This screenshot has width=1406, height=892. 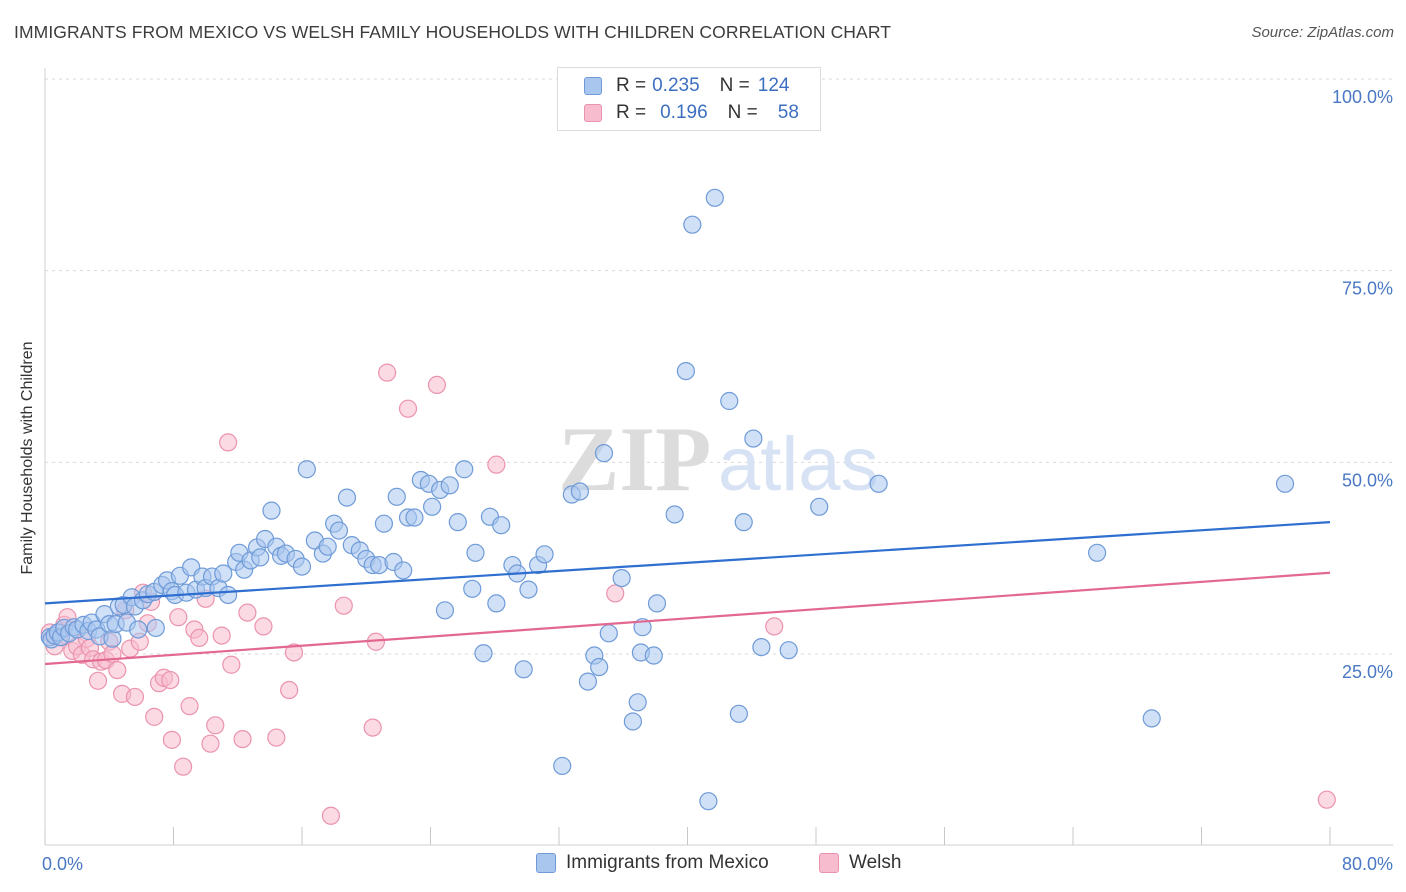 I want to click on trend-line-welsh, so click(x=687, y=618).